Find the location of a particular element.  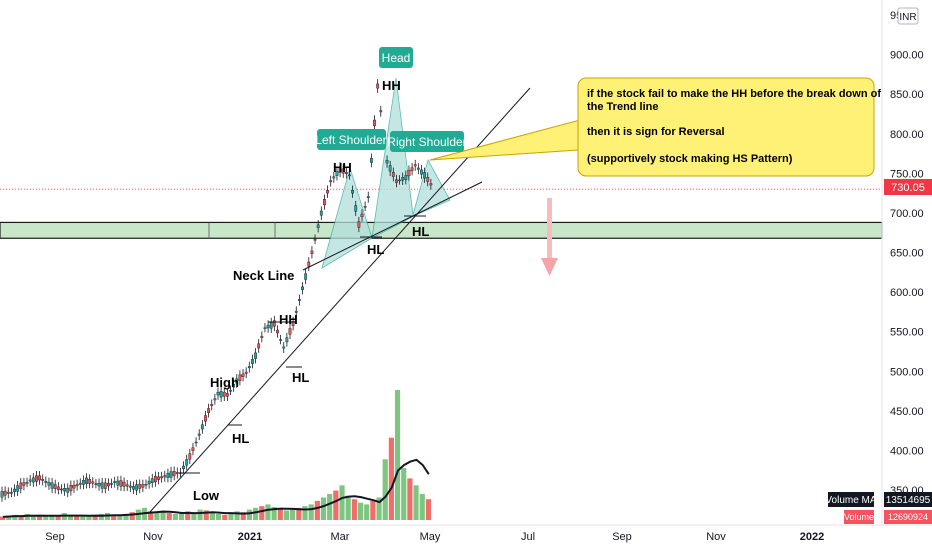

down-arrow-icon is located at coordinates (549, 237).